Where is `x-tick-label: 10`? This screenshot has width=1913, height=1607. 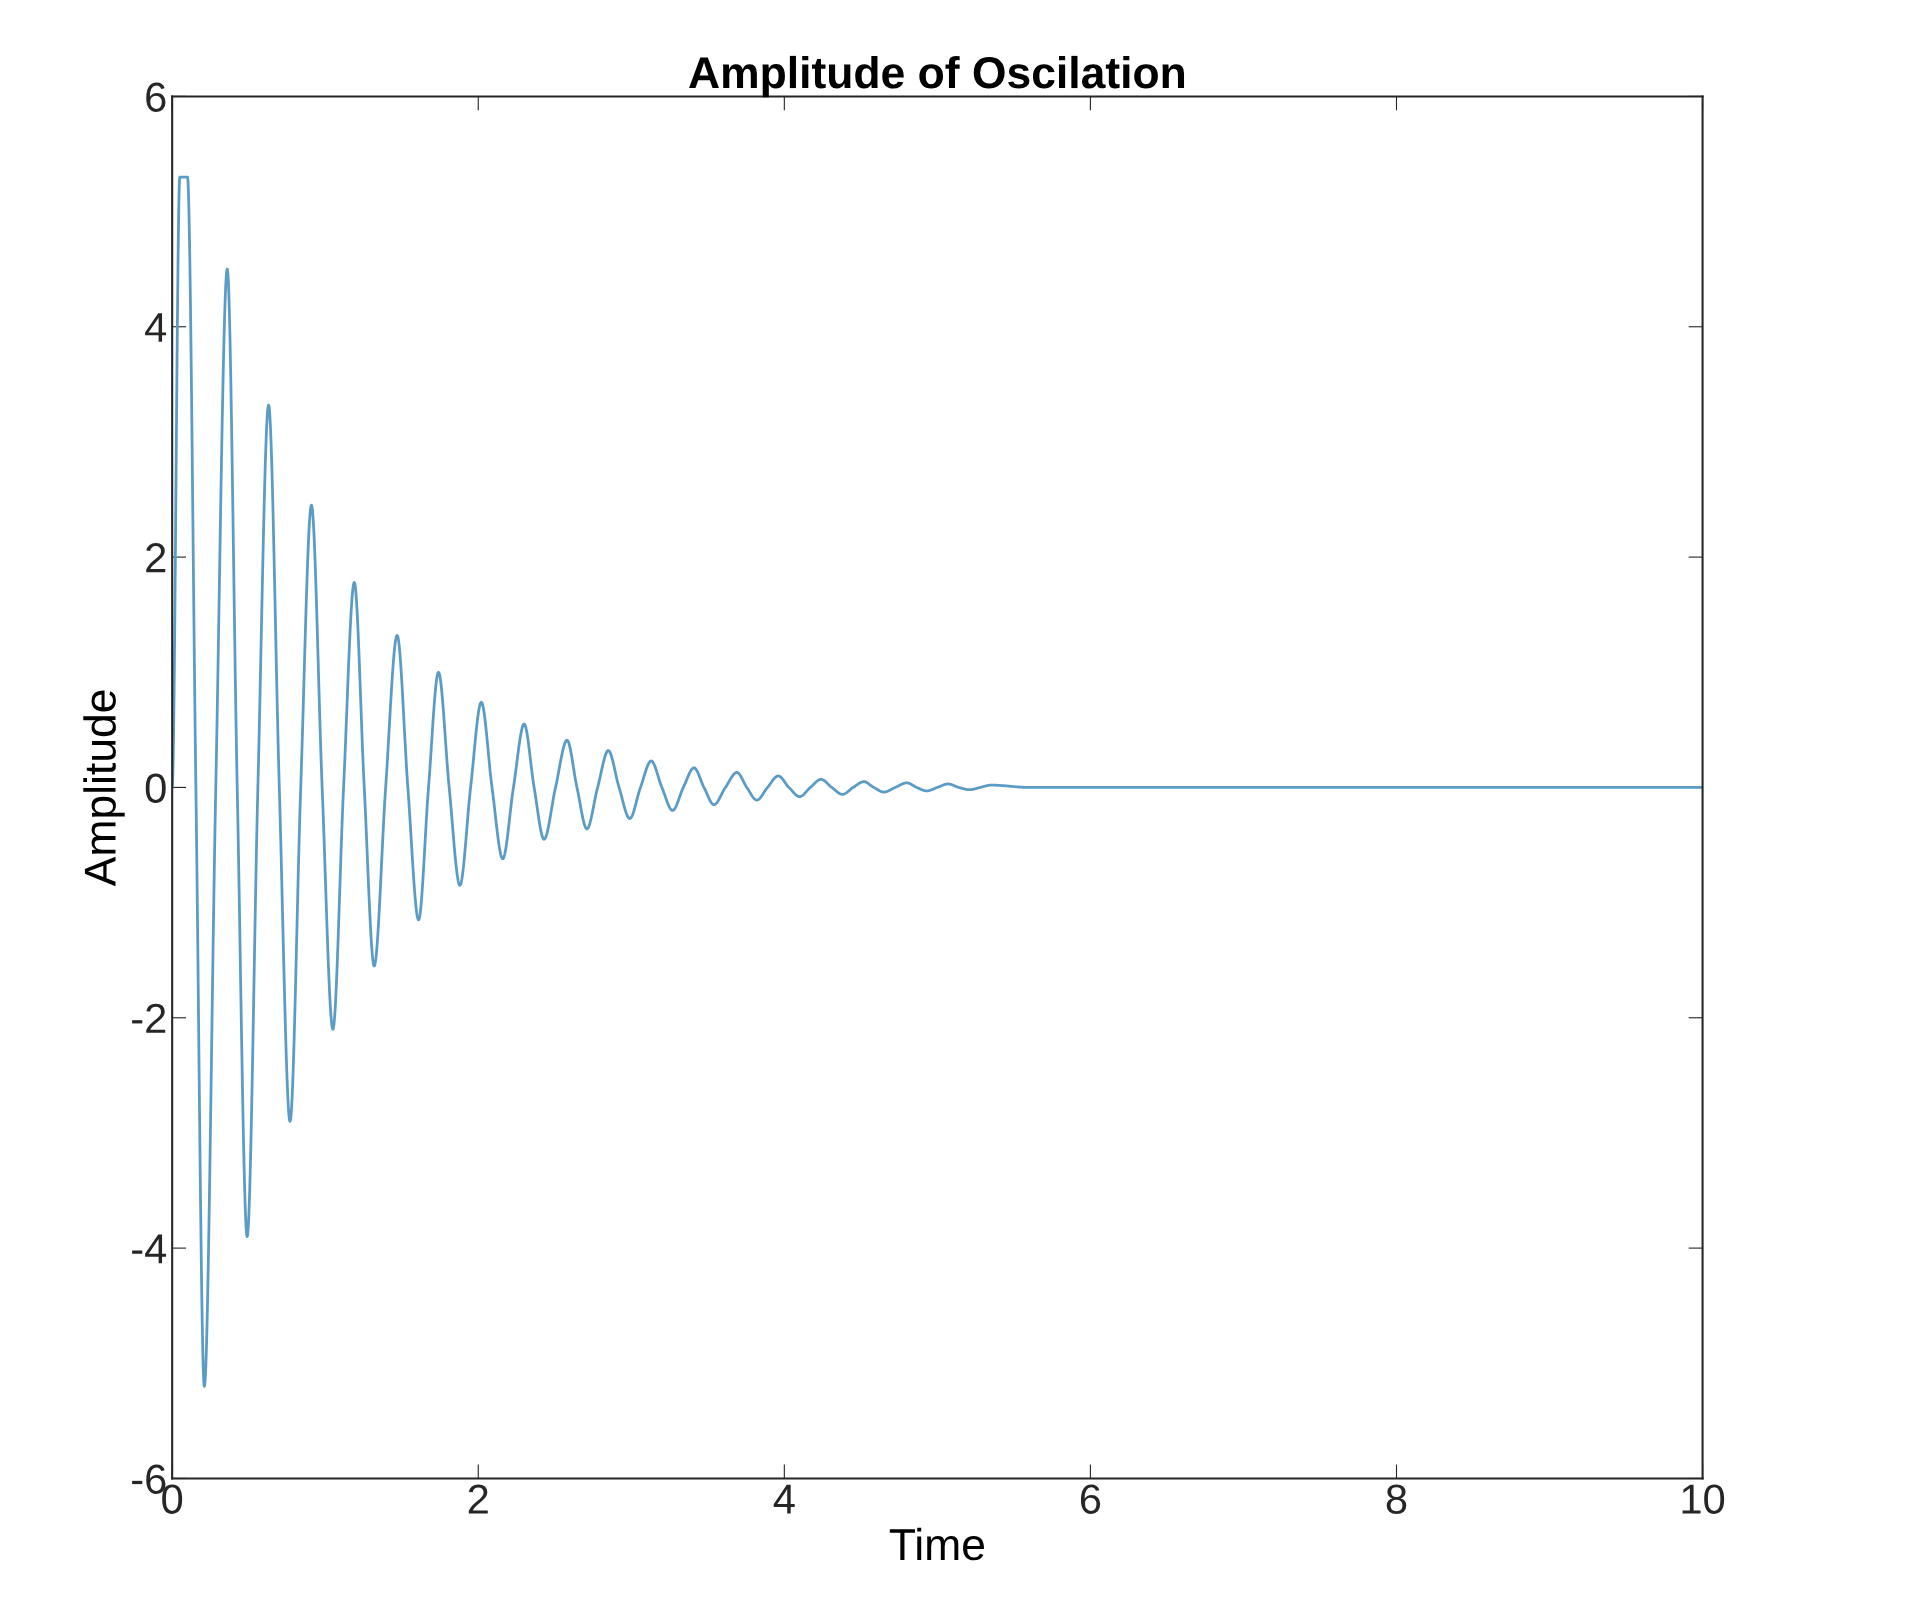 x-tick-label: 10 is located at coordinates (1703, 1499).